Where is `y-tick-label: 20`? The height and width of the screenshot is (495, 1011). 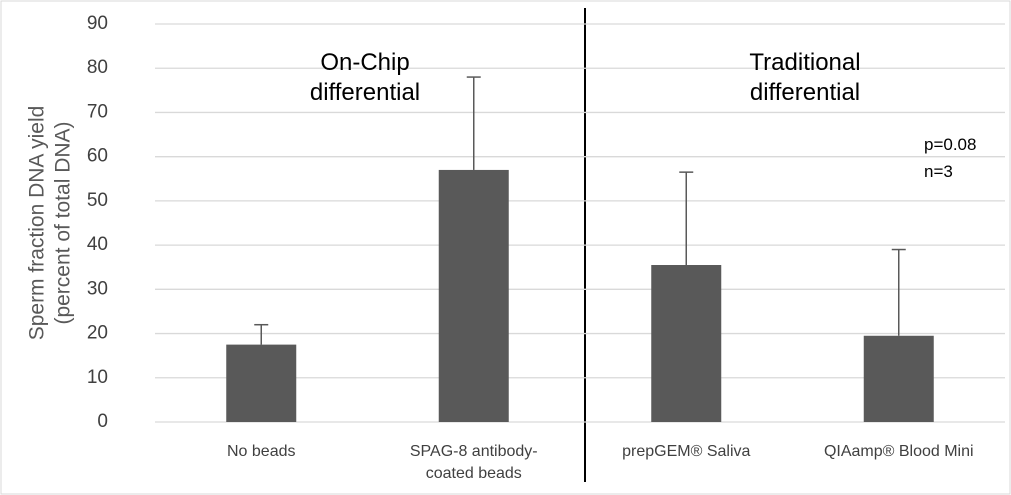
y-tick-label: 20 is located at coordinates (97, 333).